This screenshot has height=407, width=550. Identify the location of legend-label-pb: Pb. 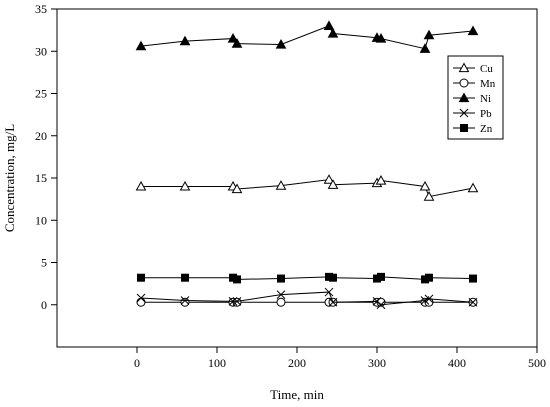
(486, 114).